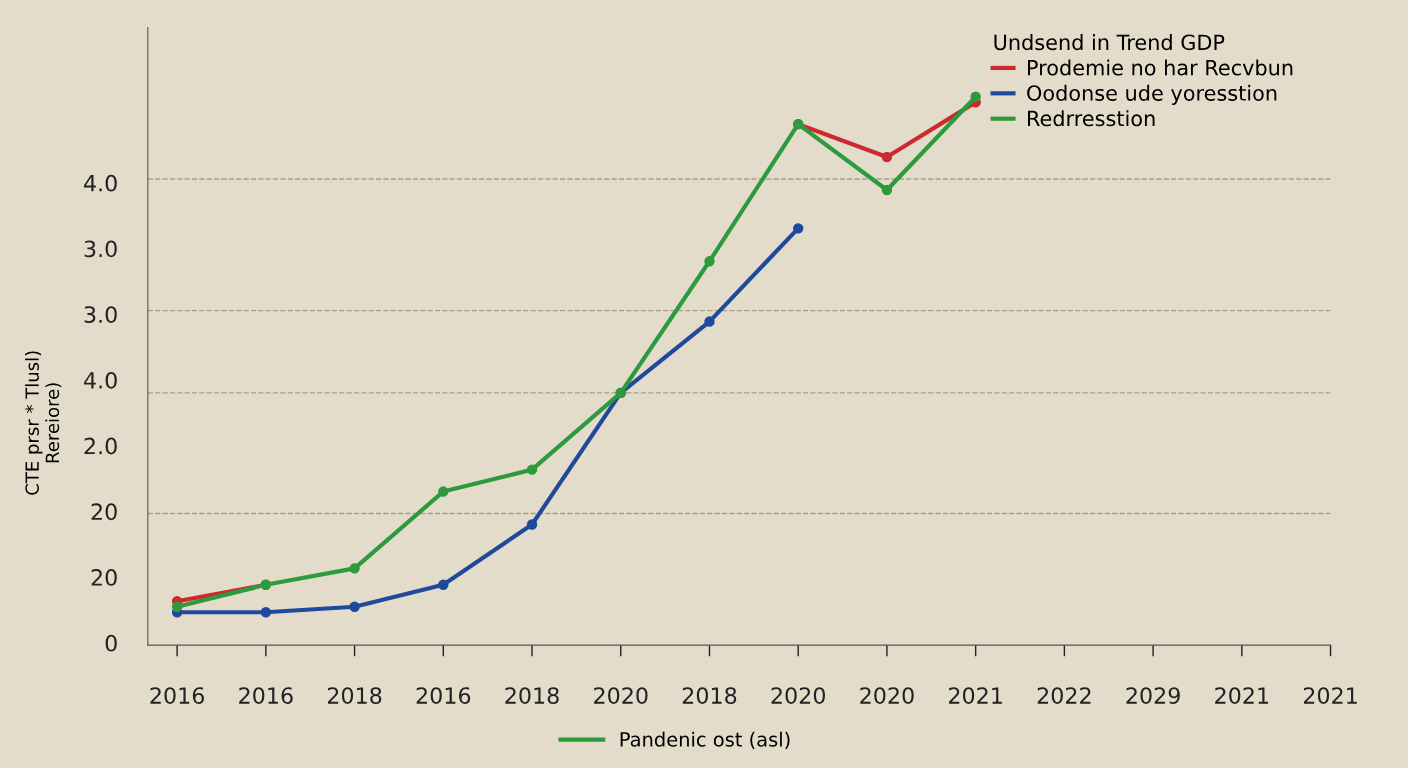 This screenshot has height=768, width=1408. What do you see at coordinates (705, 740) in the screenshot?
I see `x-axis-title: Pandenic ost (asl)` at bounding box center [705, 740].